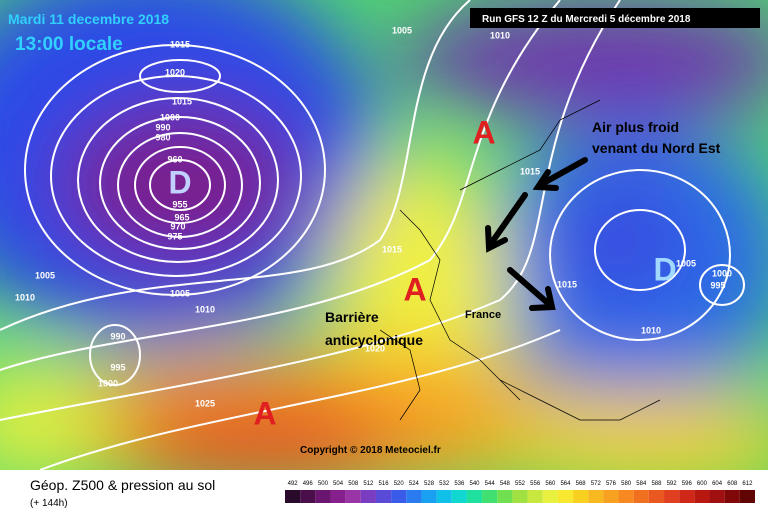 The image size is (768, 512). Describe the element at coordinates (626, 484) in the screenshot. I see `legend-tick: 580` at that location.